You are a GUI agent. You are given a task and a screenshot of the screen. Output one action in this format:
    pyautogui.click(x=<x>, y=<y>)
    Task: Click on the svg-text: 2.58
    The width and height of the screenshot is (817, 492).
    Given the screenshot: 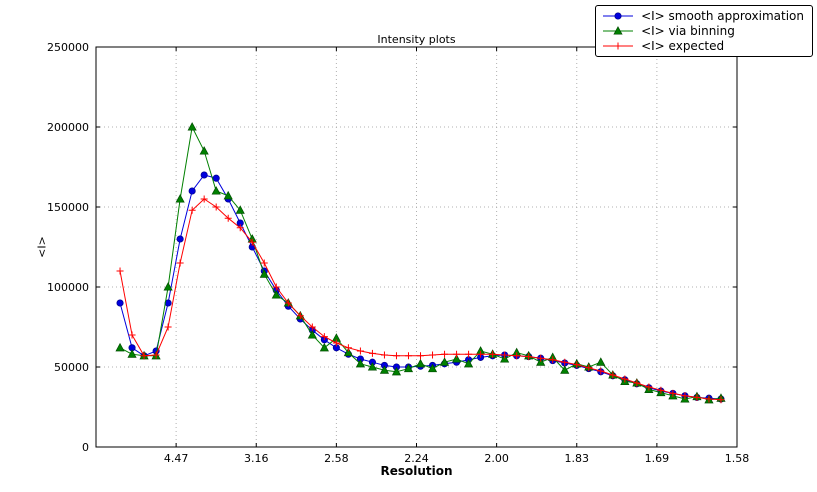 What is the action you would take?
    pyautogui.click(x=336, y=458)
    